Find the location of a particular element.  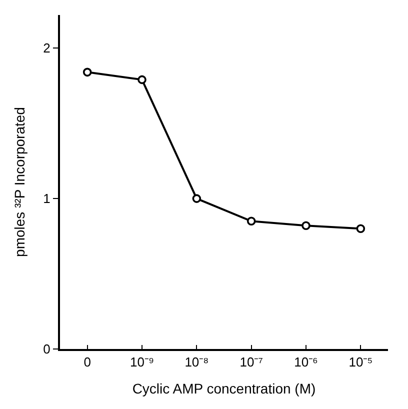

y-tick-label: 0 is located at coordinates (46, 349).